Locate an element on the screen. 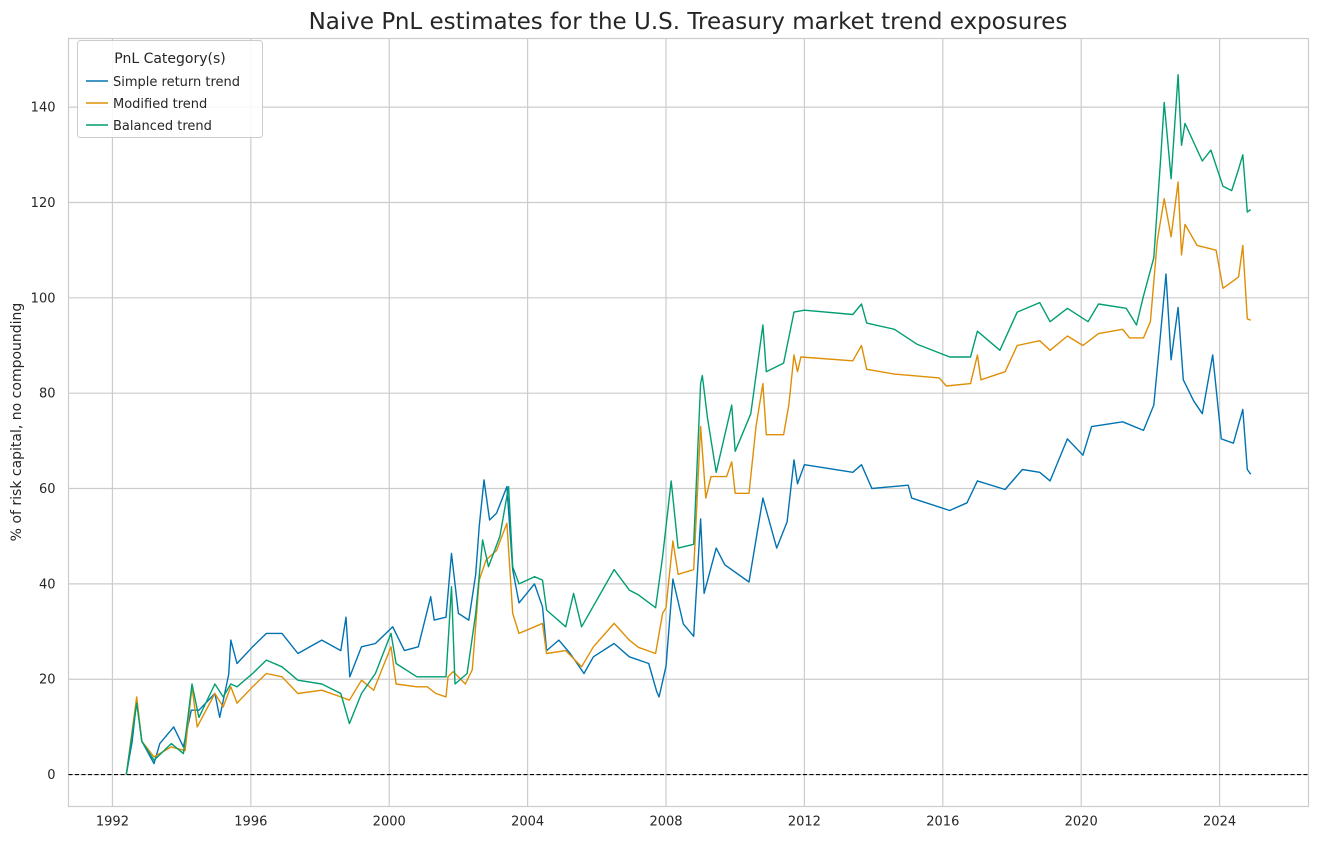 This screenshot has height=849, width=1319. y-axis-label: % of risk capital, no compounding is located at coordinates (17, 422).